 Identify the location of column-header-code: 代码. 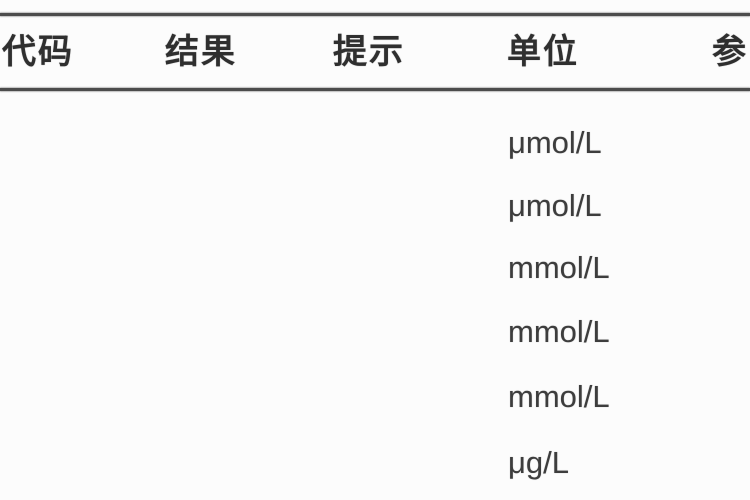
(38, 52).